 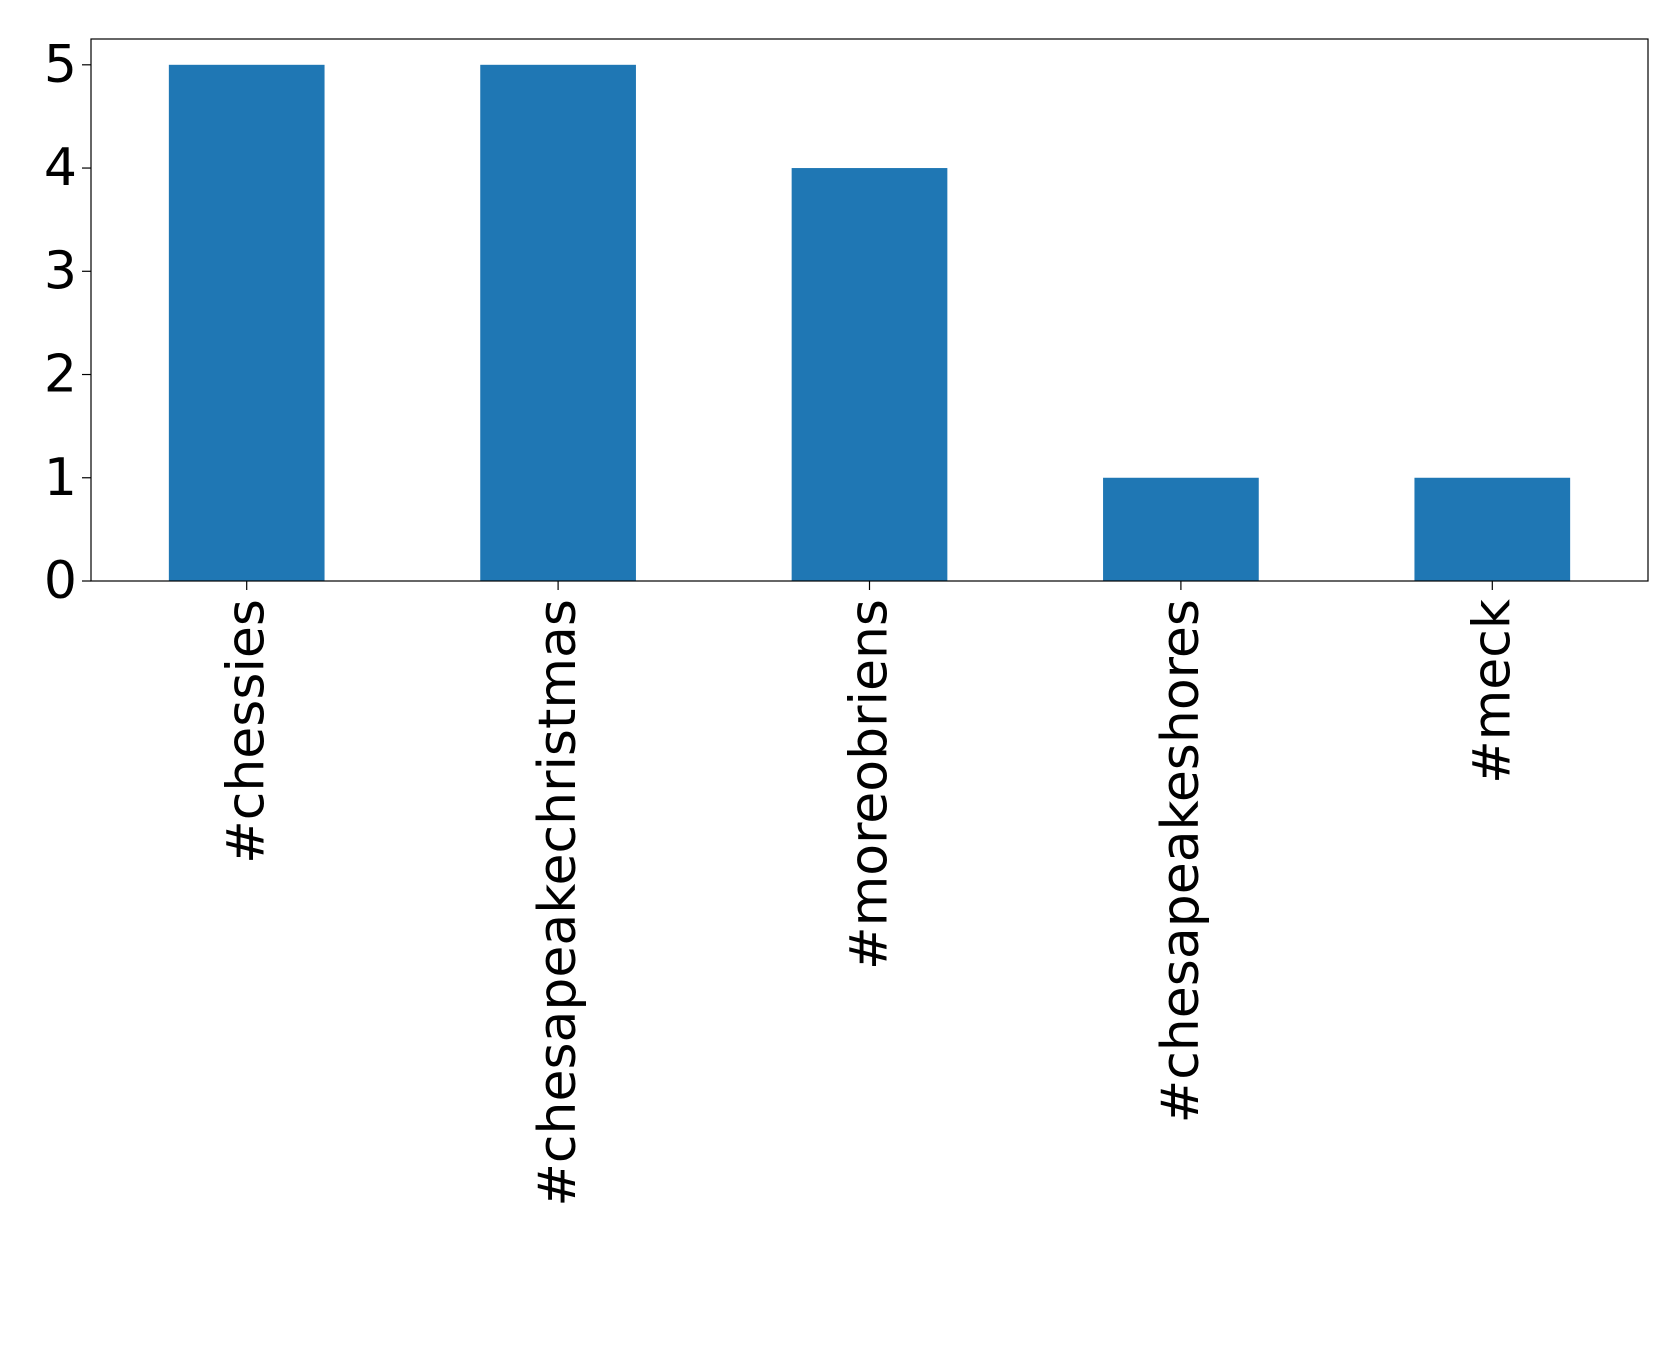 What do you see at coordinates (60, 478) in the screenshot?
I see `y-tick-label: 1` at bounding box center [60, 478].